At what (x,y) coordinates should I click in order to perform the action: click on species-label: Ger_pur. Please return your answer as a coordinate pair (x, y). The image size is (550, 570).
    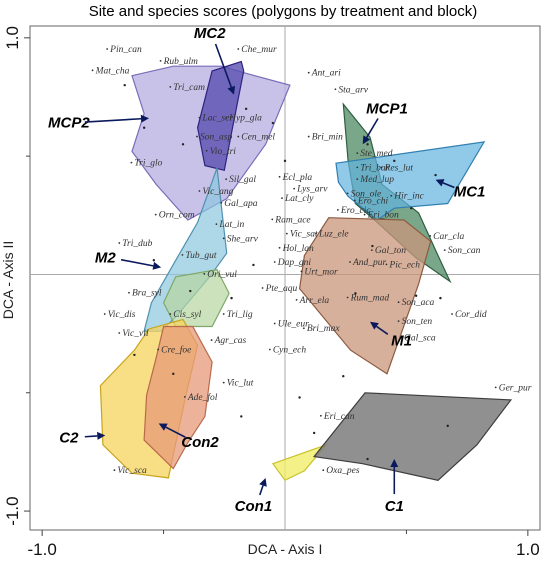
    Looking at the image, I should click on (515, 388).